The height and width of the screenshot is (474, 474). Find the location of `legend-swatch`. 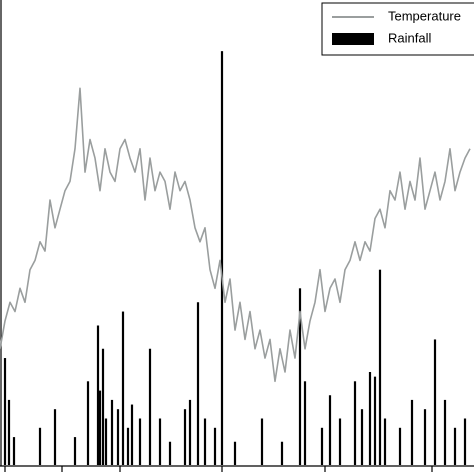

legend-swatch is located at coordinates (353, 39).